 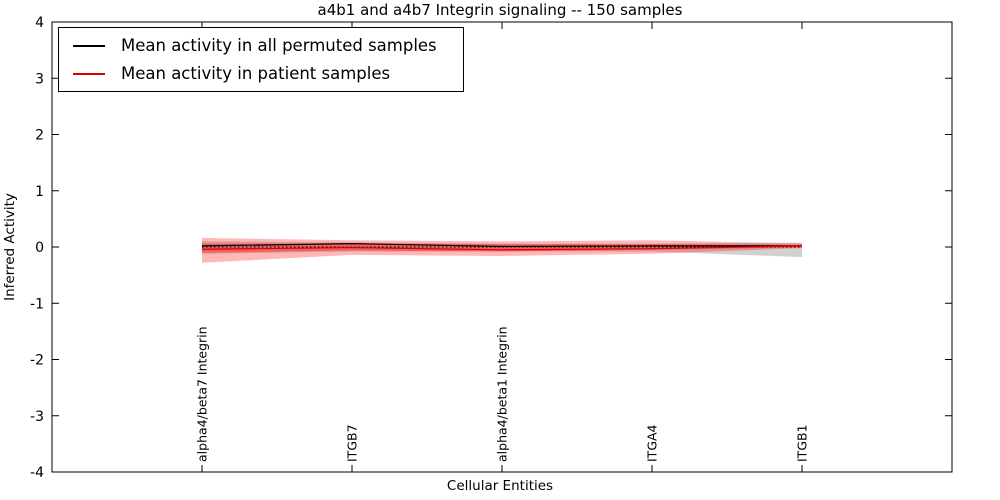 I want to click on y-tick-label: 2, so click(x=39, y=136).